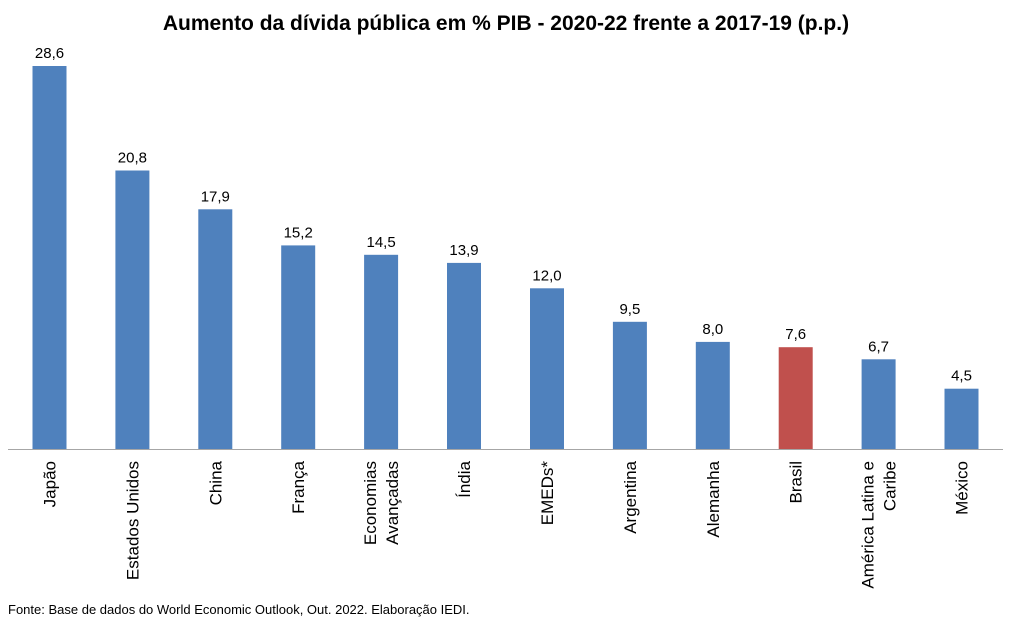  I want to click on svg-text: Índia, so click(464, 478).